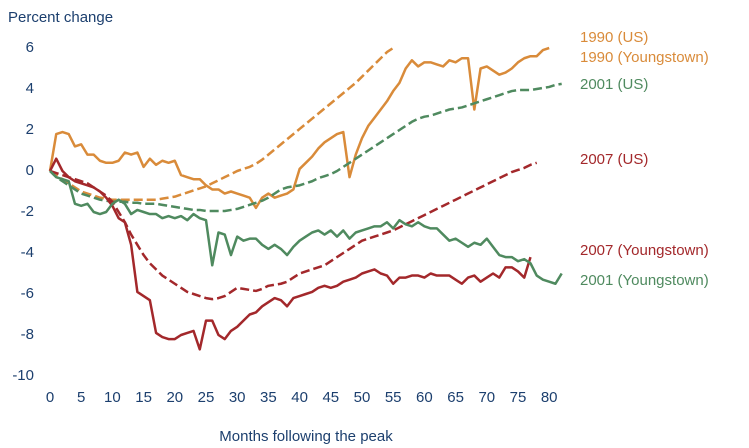 The image size is (749, 448). I want to click on x-tick-label: 80, so click(549, 397).